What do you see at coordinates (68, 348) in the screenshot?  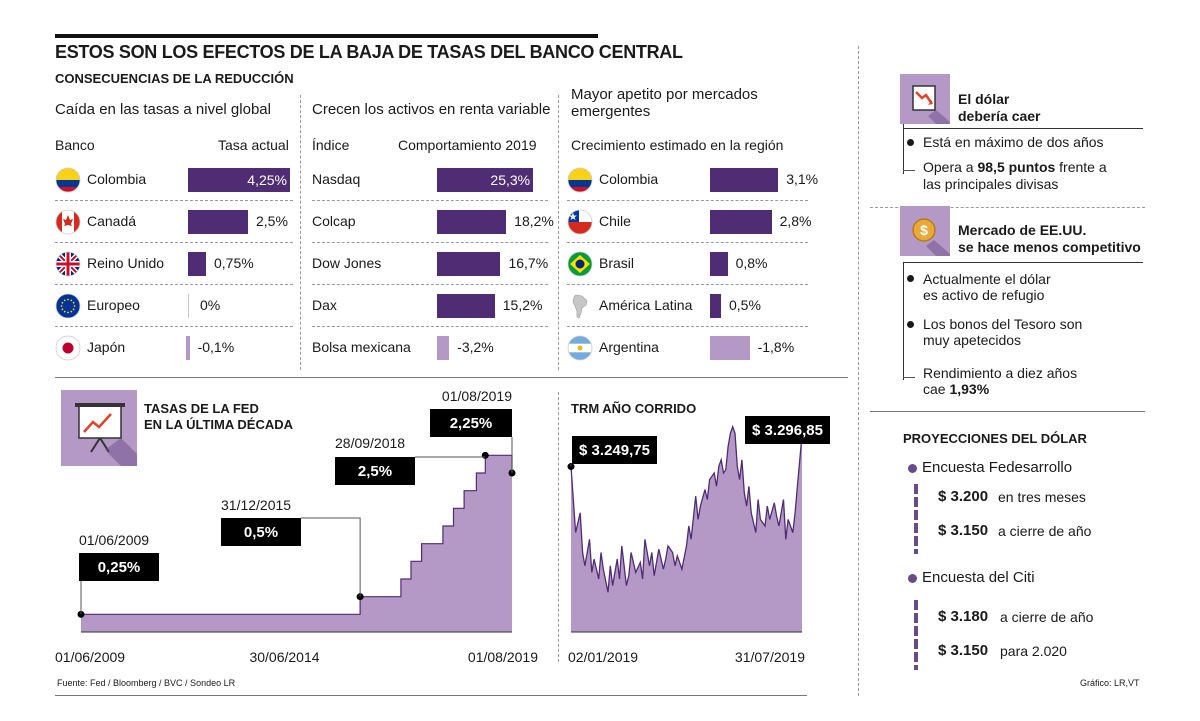 I see `japan-flag-icon` at bounding box center [68, 348].